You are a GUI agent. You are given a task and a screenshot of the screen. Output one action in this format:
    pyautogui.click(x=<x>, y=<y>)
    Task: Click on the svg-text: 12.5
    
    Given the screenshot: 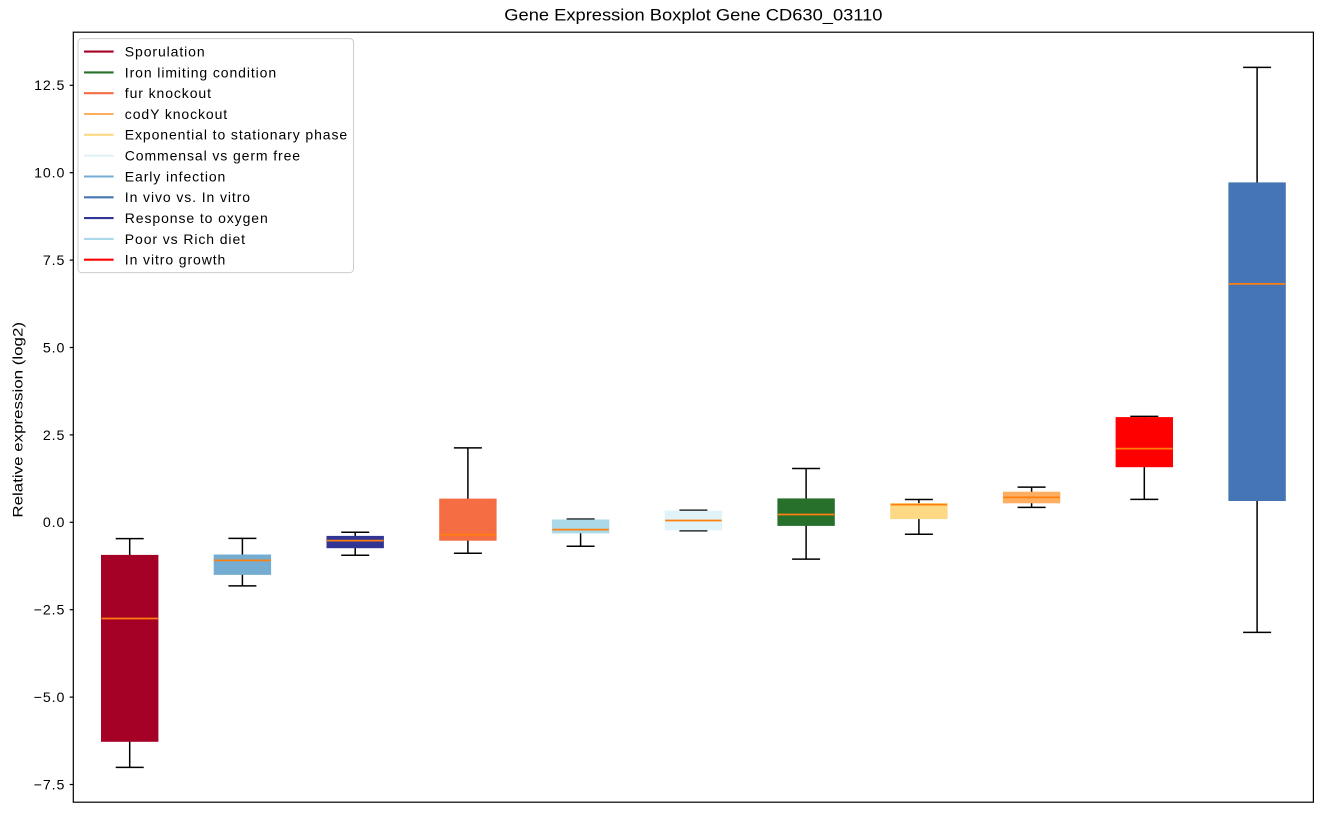 What is the action you would take?
    pyautogui.click(x=49, y=86)
    